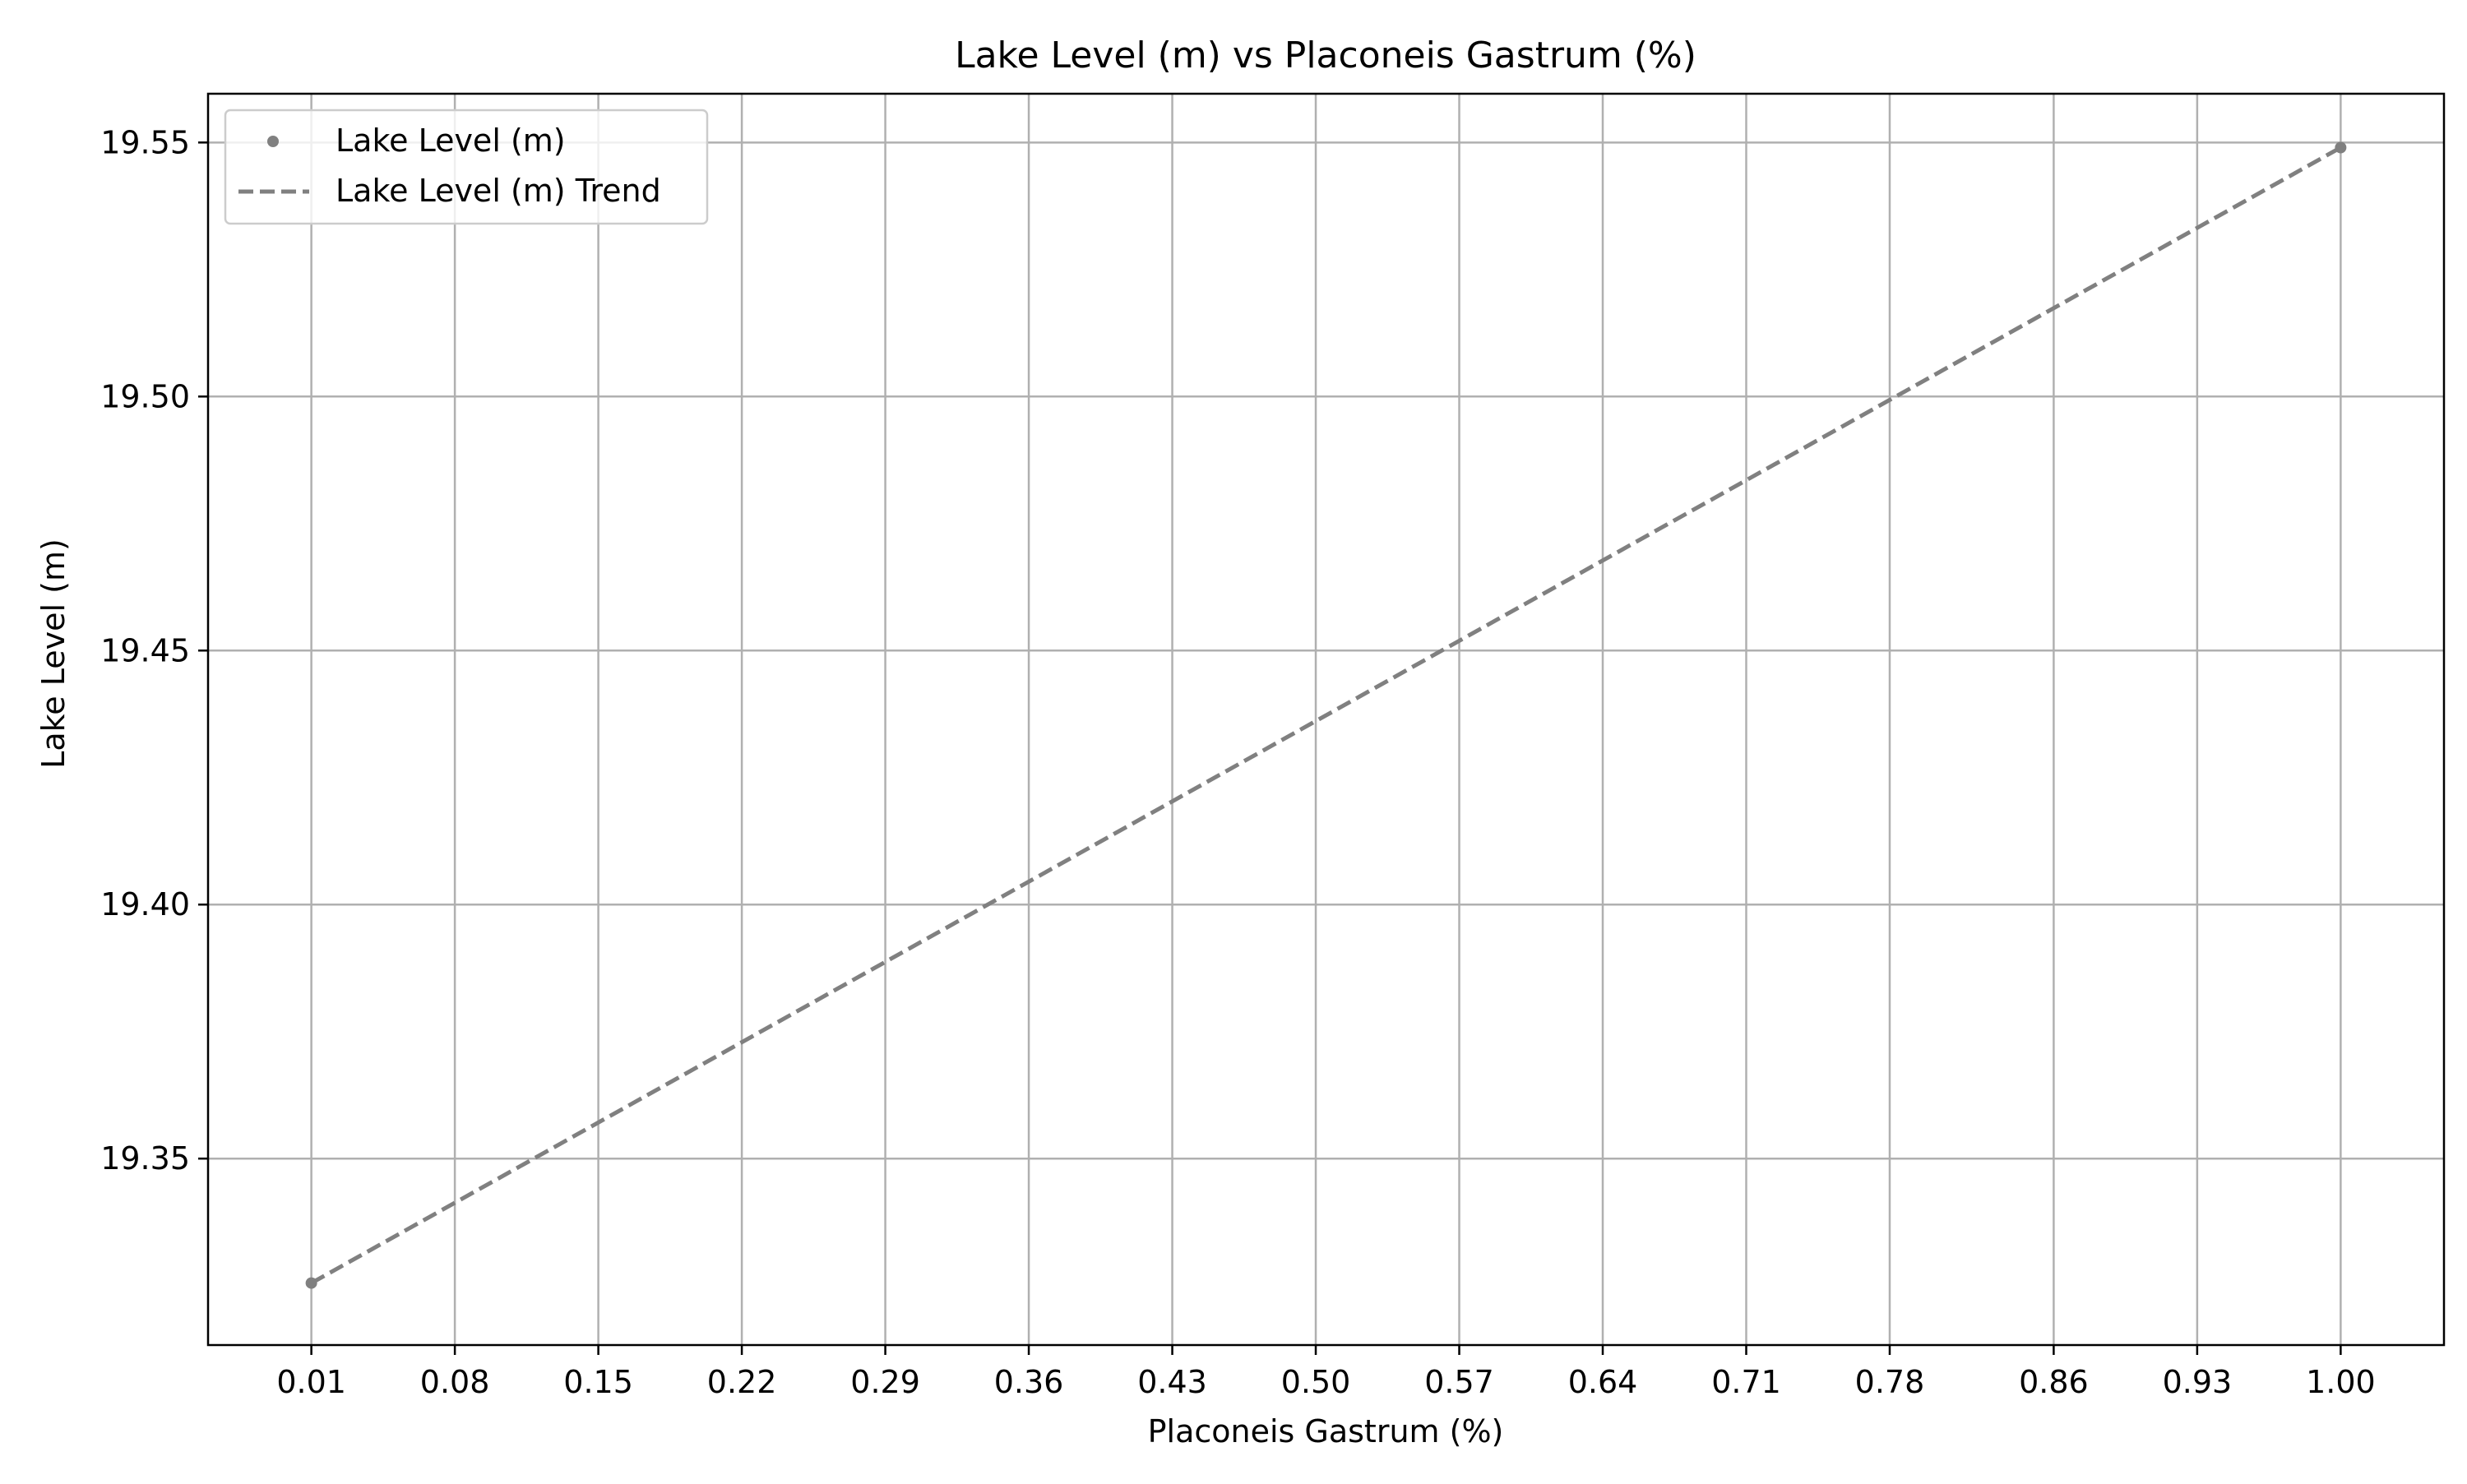 This screenshot has height=1484, width=2467. Describe the element at coordinates (455, 1382) in the screenshot. I see `x-tick-label: 0.08` at that location.